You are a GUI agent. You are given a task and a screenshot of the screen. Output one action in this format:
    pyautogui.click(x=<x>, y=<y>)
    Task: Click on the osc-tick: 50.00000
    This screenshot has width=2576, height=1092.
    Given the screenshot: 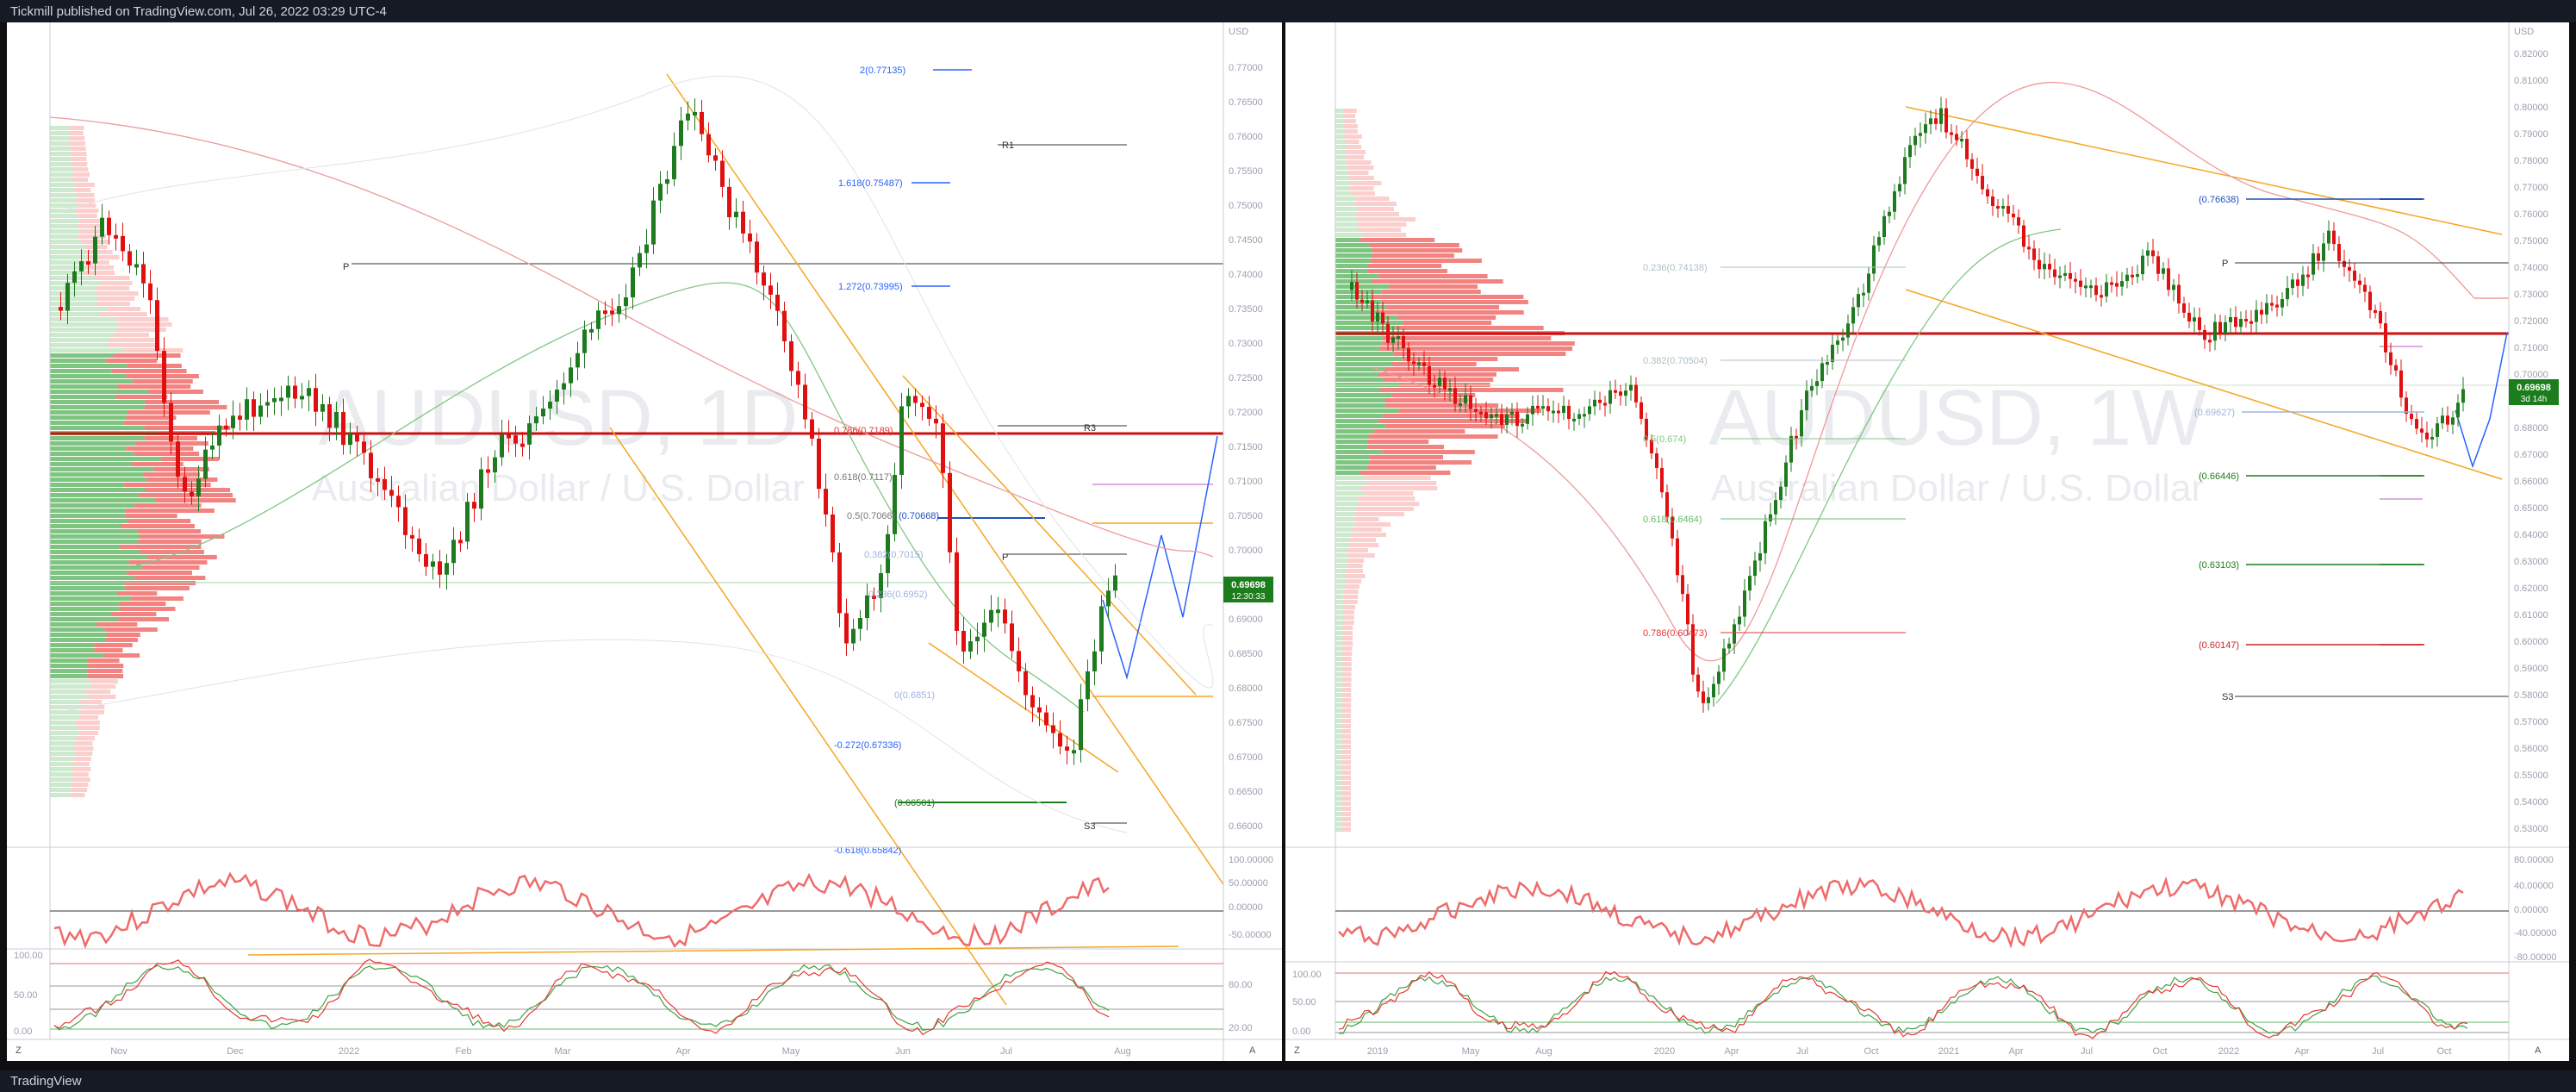 What is the action you would take?
    pyautogui.click(x=1249, y=884)
    